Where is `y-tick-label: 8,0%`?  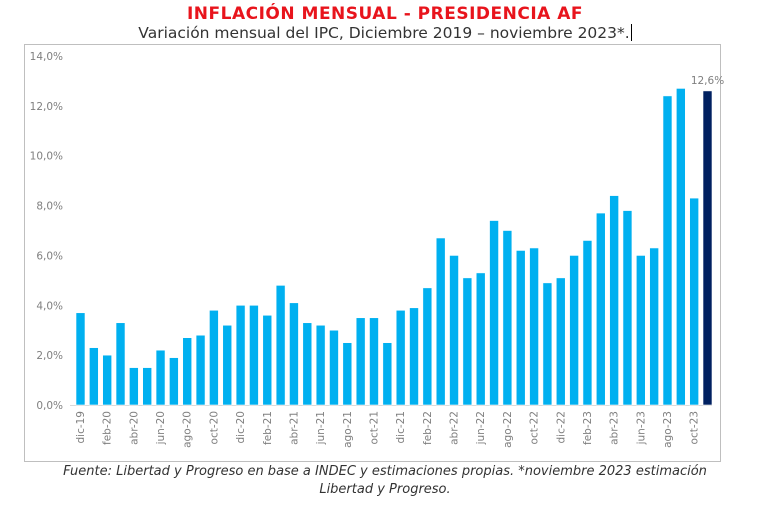 y-tick-label: 8,0% is located at coordinates (49, 207).